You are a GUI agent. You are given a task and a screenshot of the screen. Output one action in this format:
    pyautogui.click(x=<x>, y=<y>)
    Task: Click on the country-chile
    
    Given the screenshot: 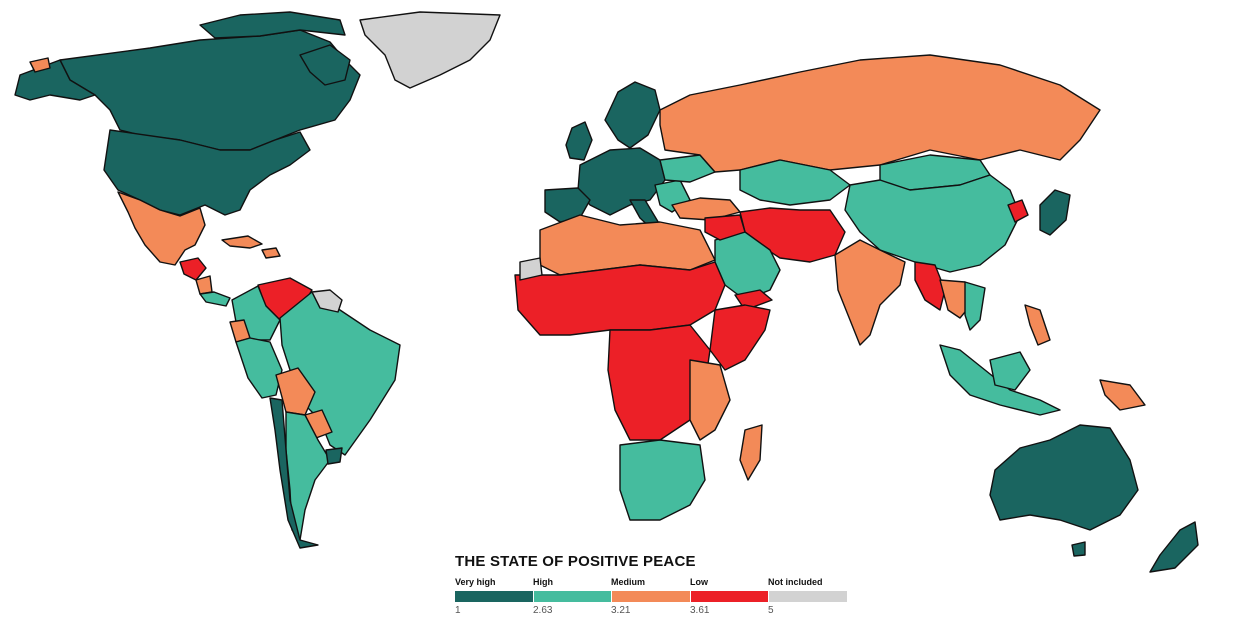 What is the action you would take?
    pyautogui.click(x=294, y=473)
    